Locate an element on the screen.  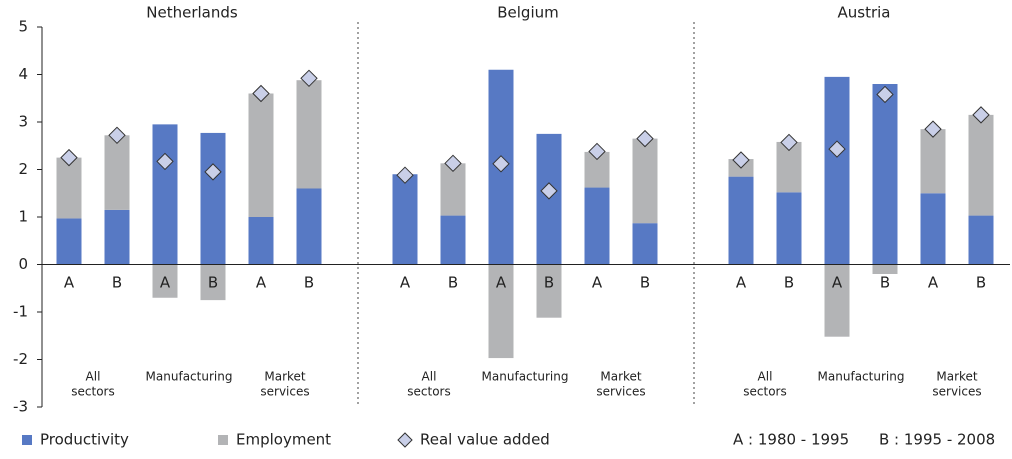
y-tick-label: 5 is located at coordinates (23, 27).